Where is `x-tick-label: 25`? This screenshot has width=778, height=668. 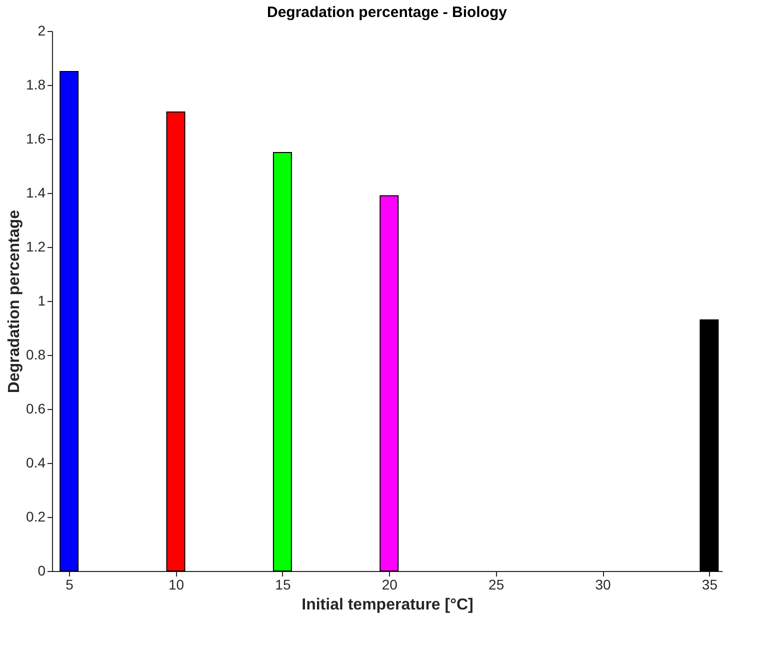
x-tick-label: 25 is located at coordinates (496, 584).